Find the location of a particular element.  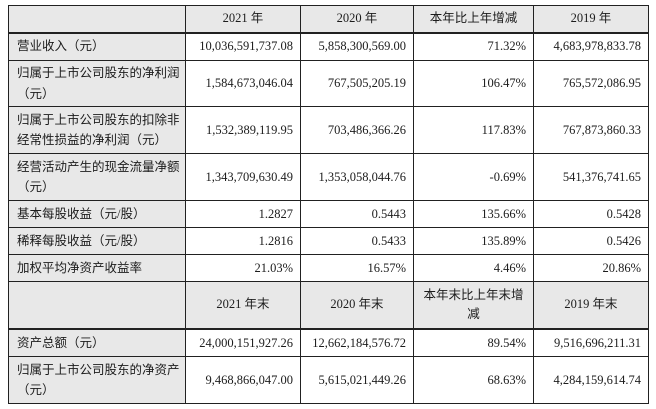

header-2021: 2021 年 is located at coordinates (243, 19).